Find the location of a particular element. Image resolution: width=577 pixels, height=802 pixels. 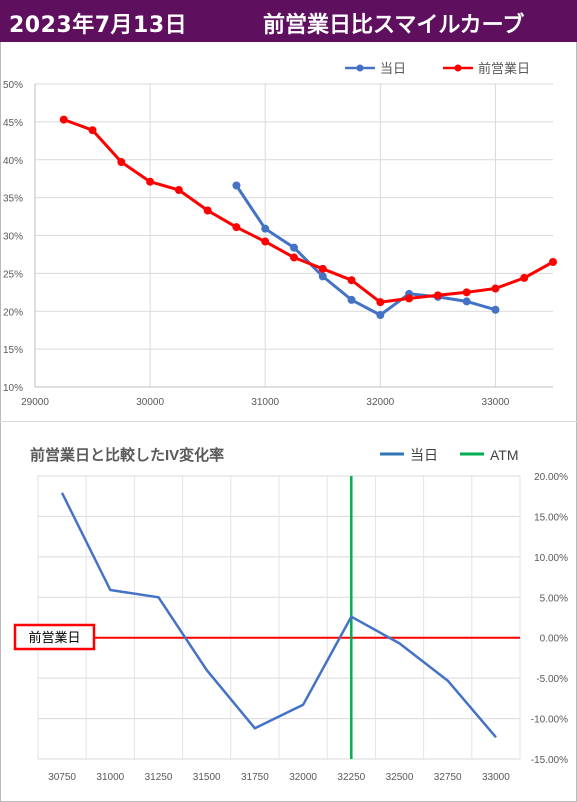

chart1-x-tick: 30000 is located at coordinates (150, 402).